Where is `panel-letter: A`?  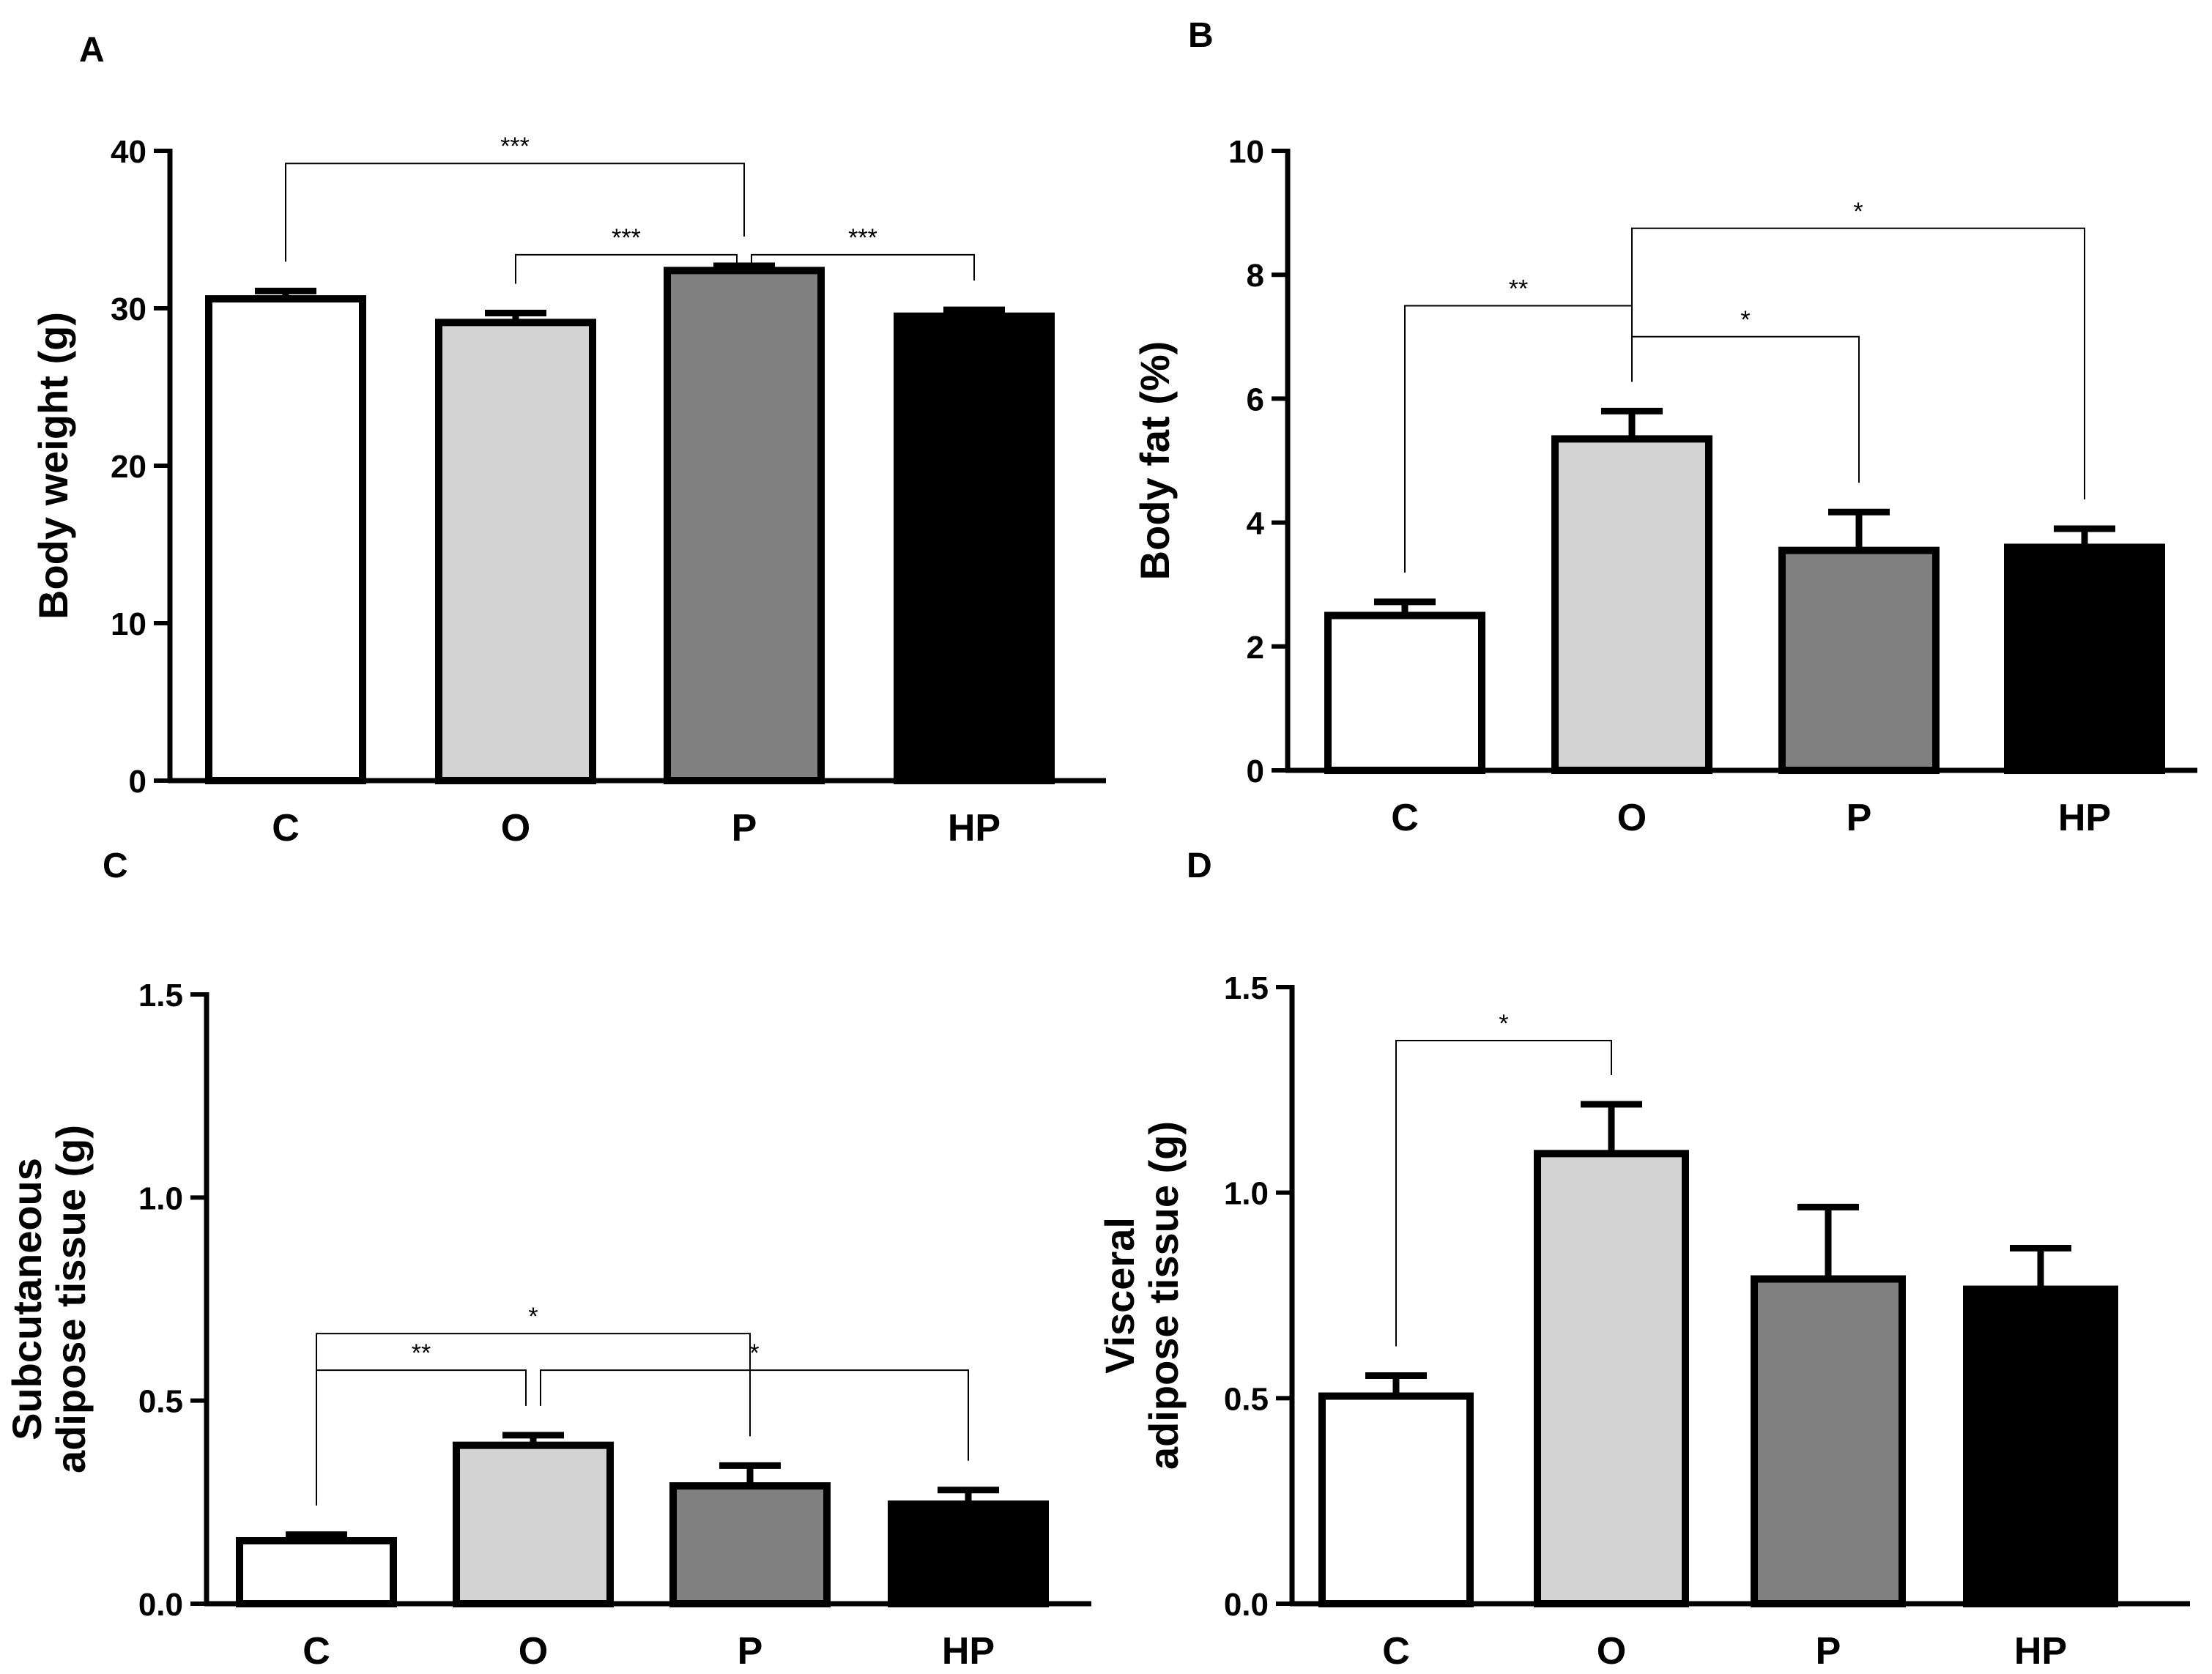
panel-letter: A is located at coordinates (92, 50).